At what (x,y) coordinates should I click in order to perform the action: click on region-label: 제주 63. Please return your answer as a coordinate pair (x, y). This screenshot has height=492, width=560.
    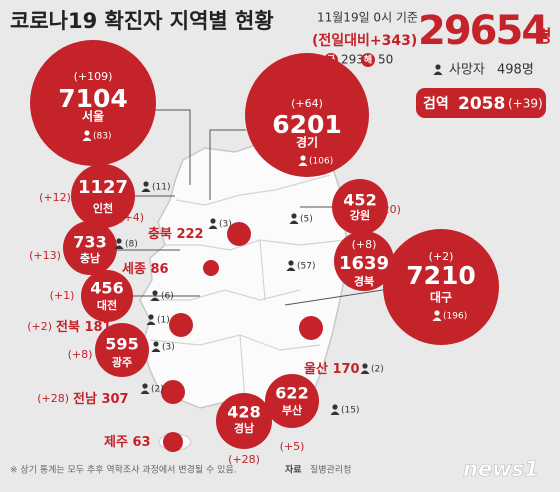
    Looking at the image, I should click on (127, 442).